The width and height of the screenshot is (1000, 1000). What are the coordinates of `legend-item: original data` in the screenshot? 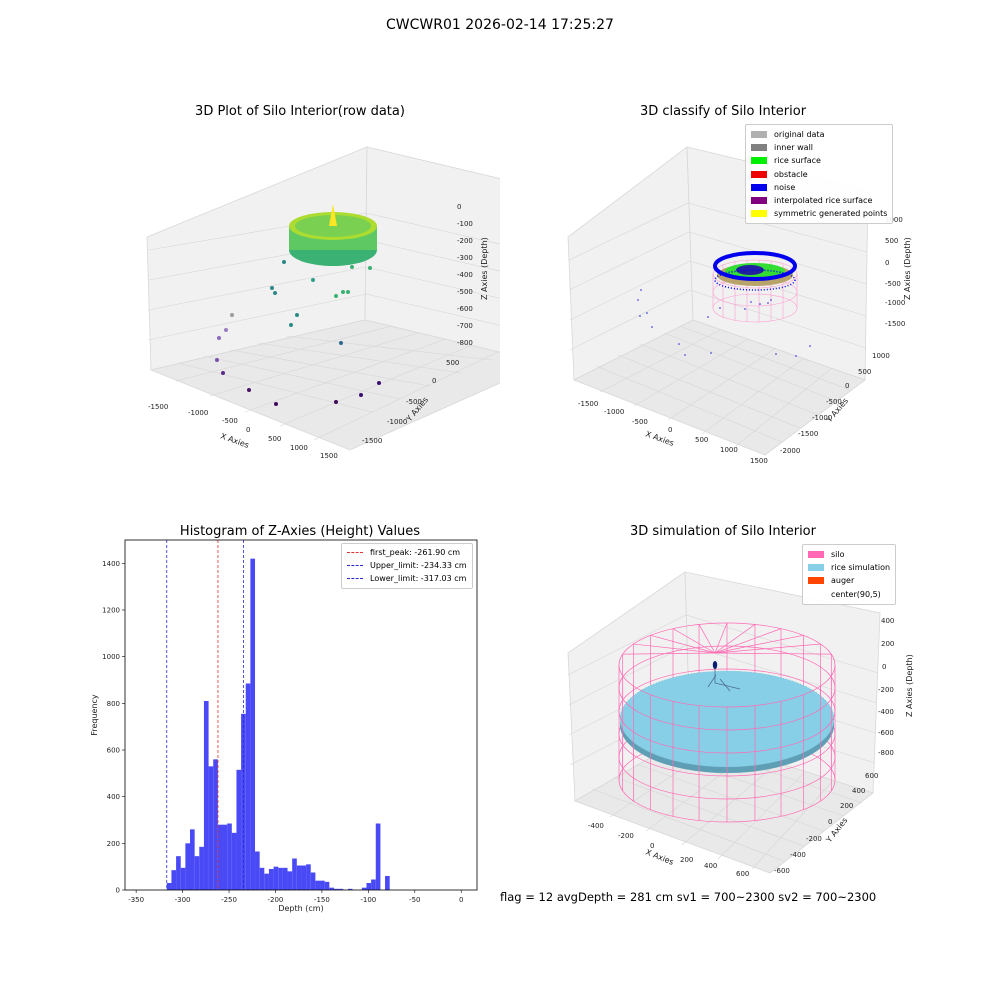 It's located at (819, 134).